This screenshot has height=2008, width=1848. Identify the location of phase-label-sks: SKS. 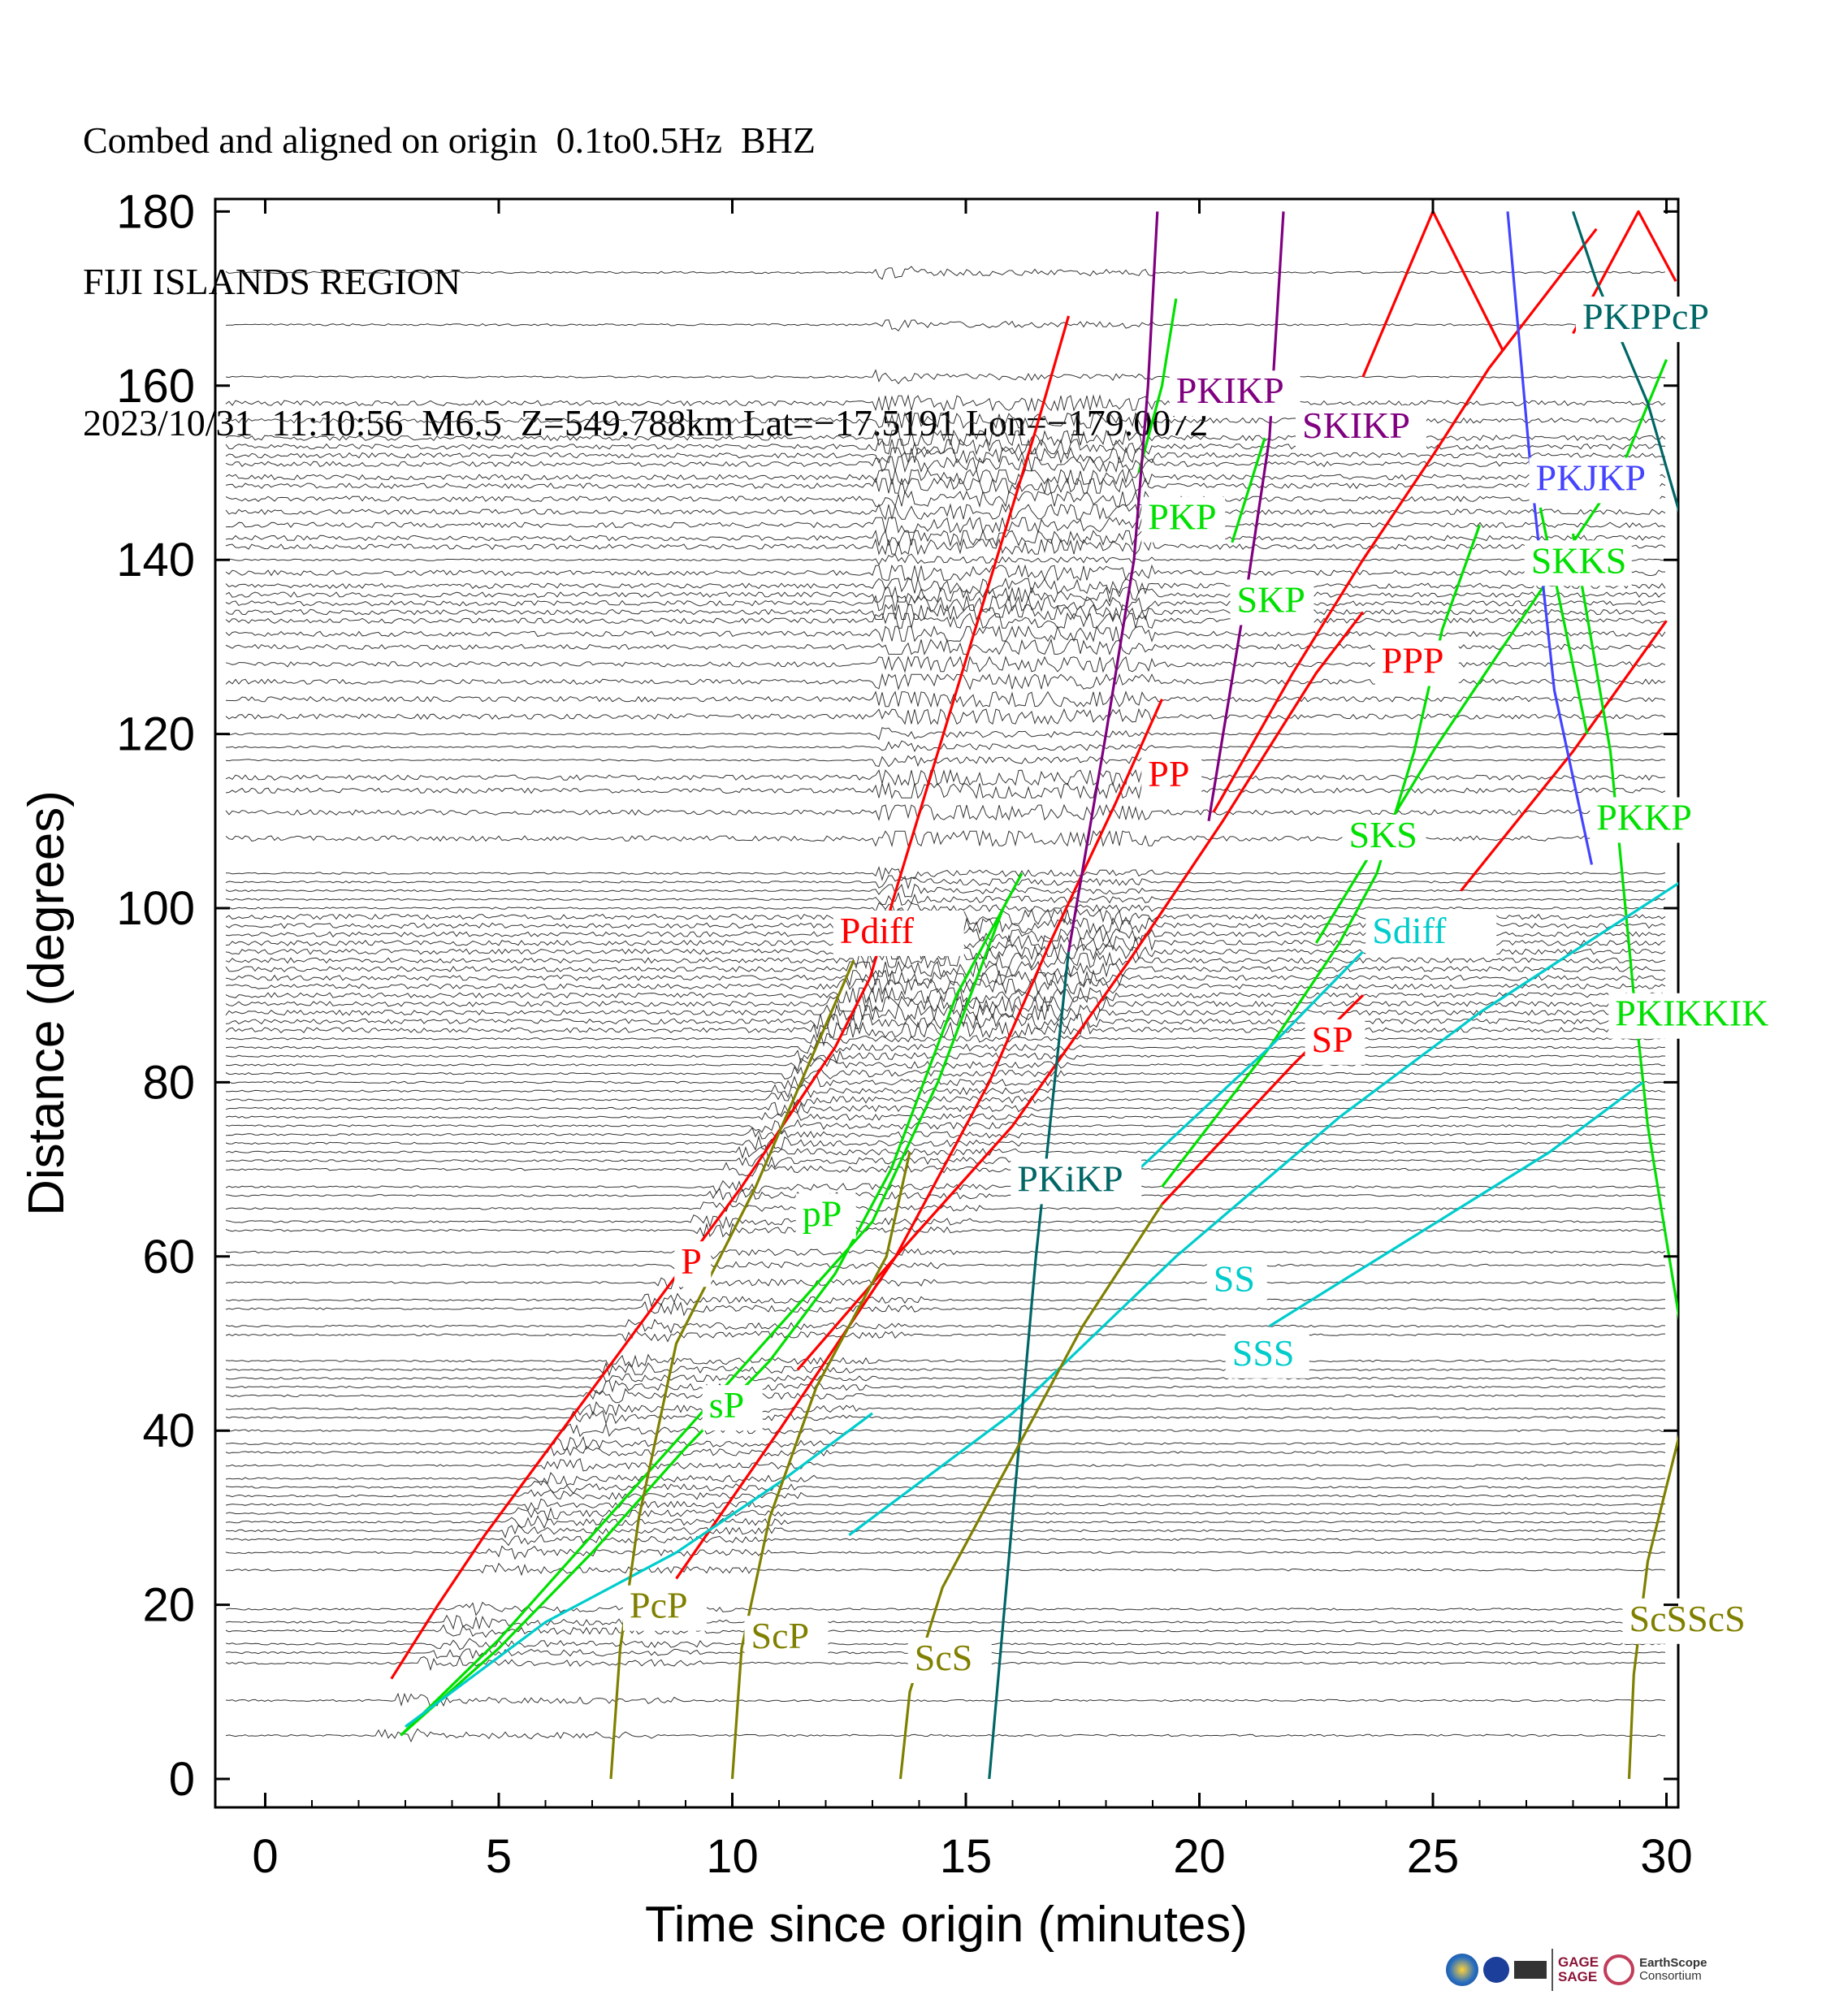
(1383, 834).